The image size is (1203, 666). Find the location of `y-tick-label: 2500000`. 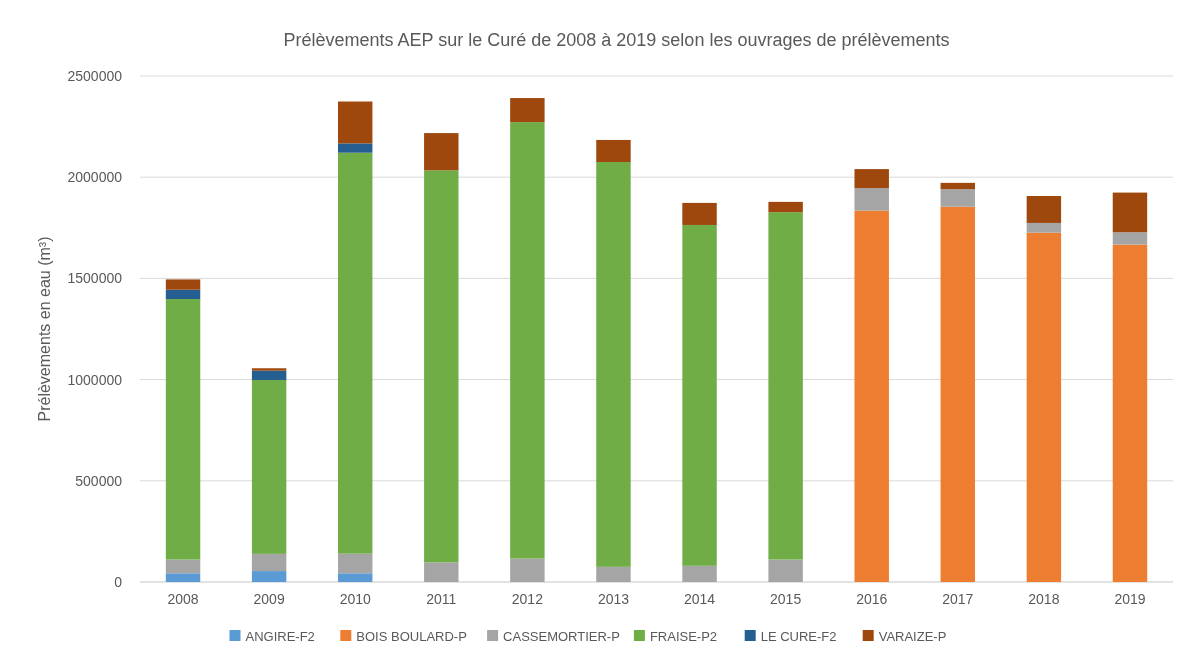

y-tick-label: 2500000 is located at coordinates (95, 75).